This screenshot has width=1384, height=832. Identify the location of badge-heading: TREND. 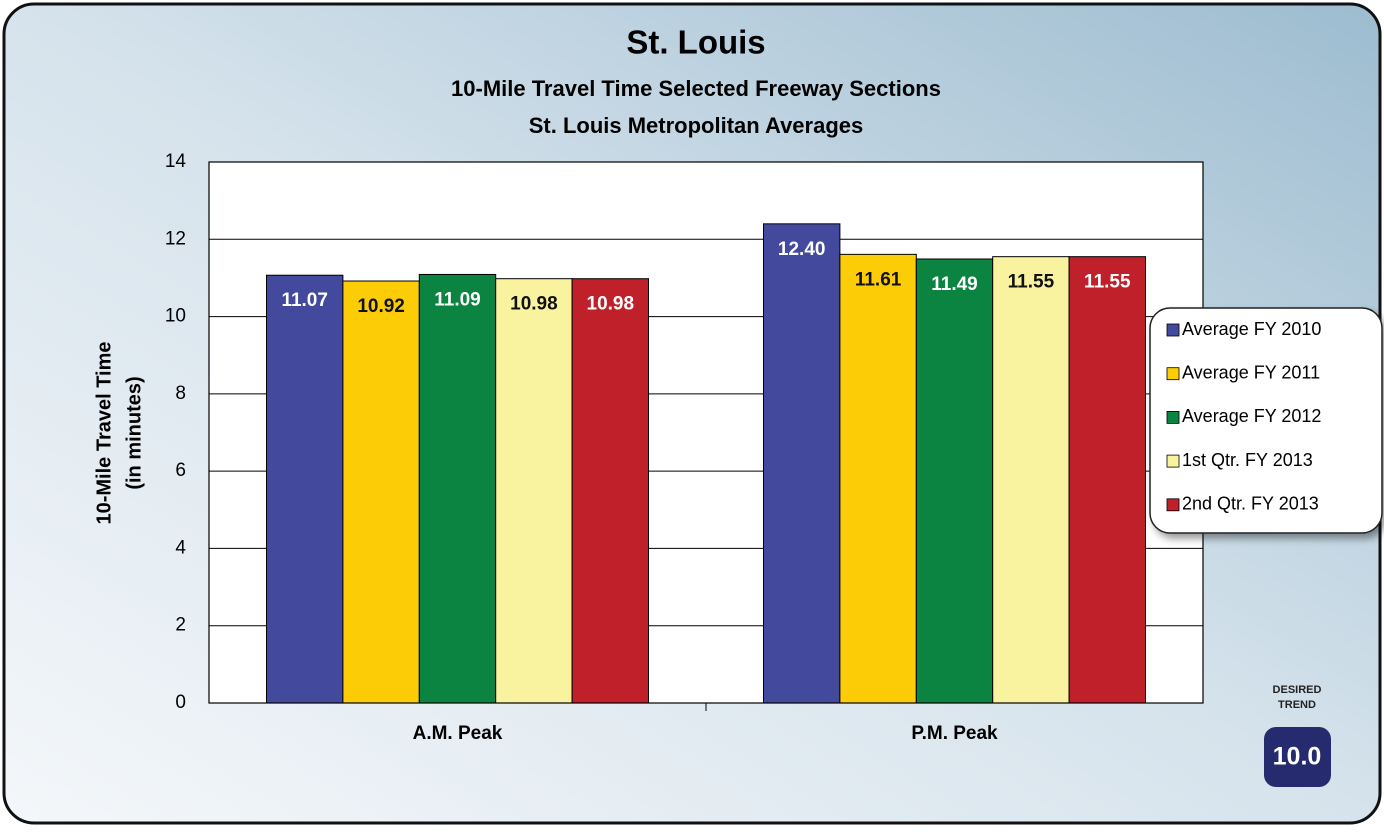
(1297, 705).